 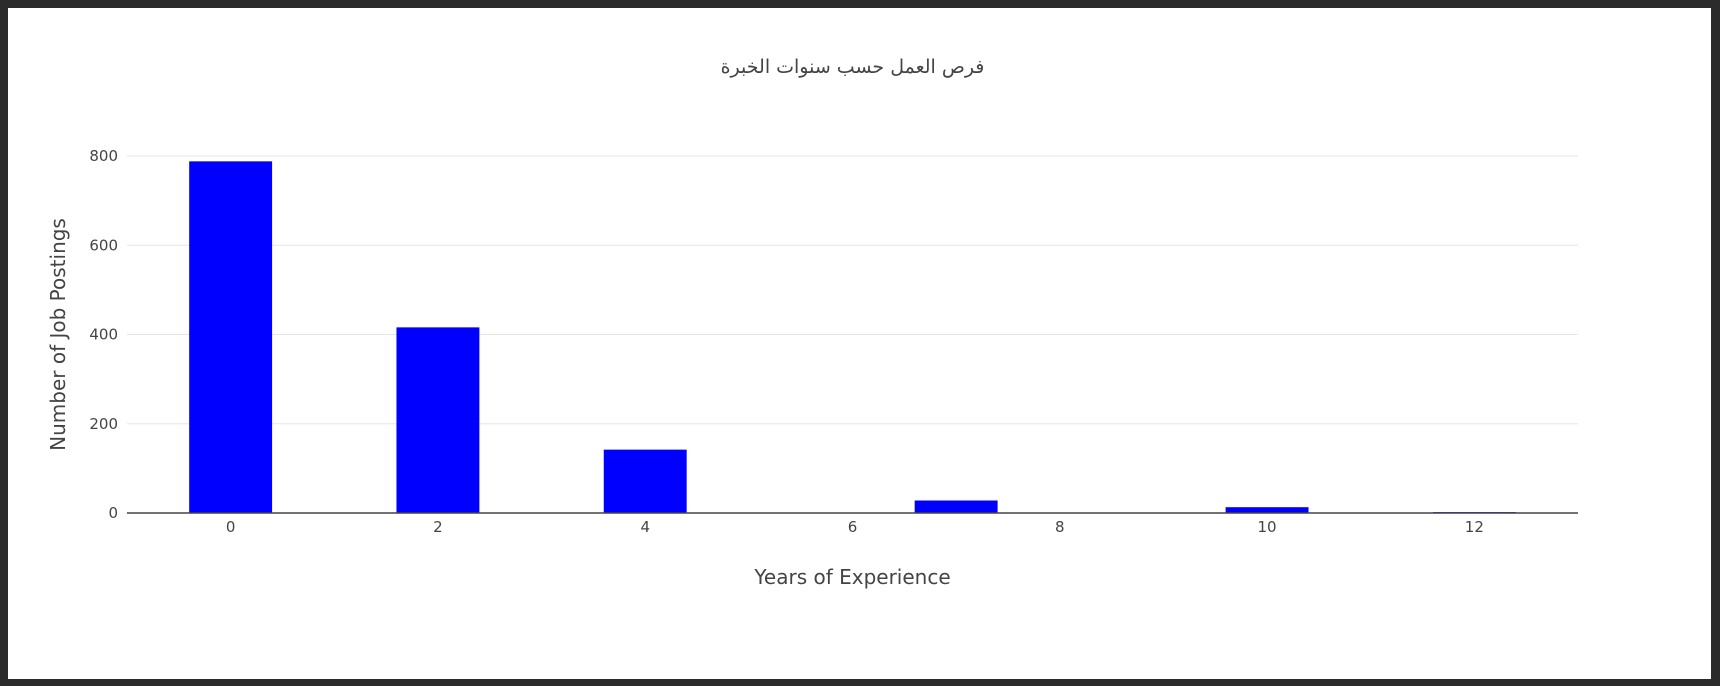 I want to click on x-tick-label: 0, so click(x=231, y=527).